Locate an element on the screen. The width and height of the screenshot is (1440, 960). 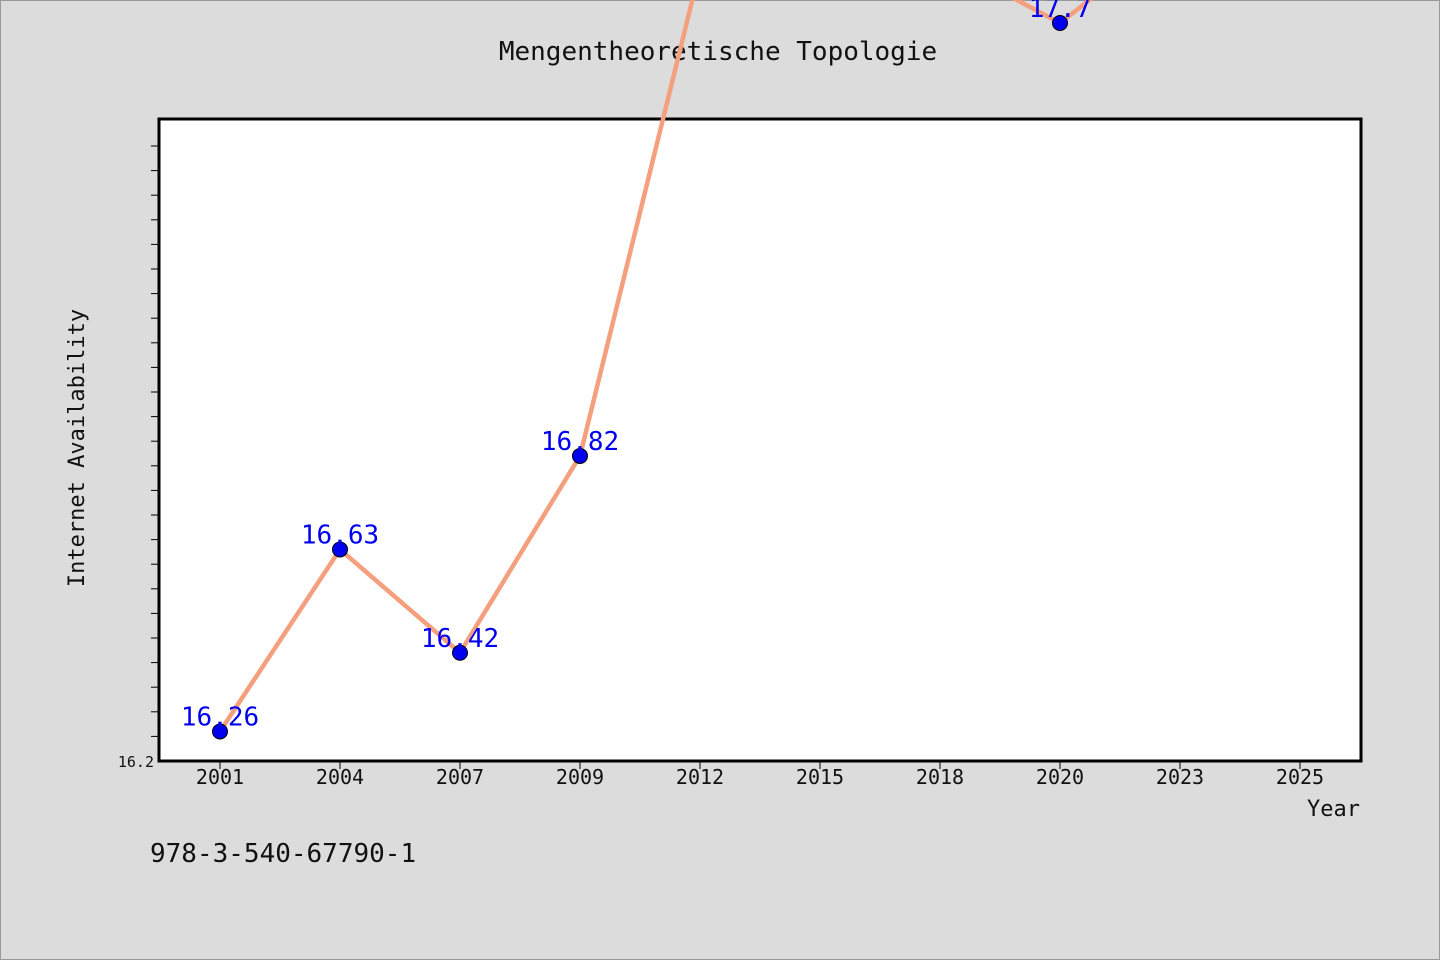
x-tick-label: 2009 is located at coordinates (580, 777).